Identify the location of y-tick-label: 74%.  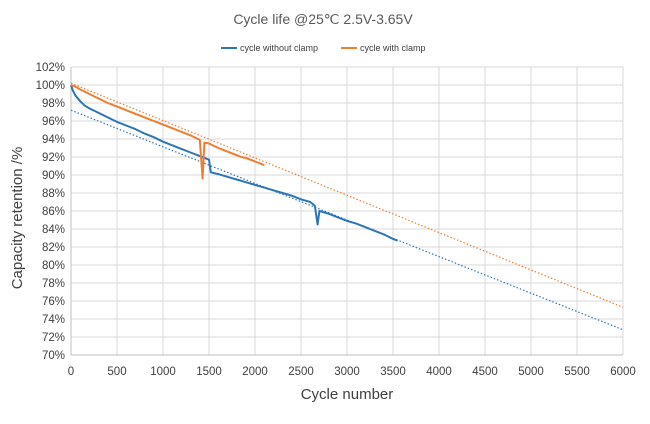
(53, 320).